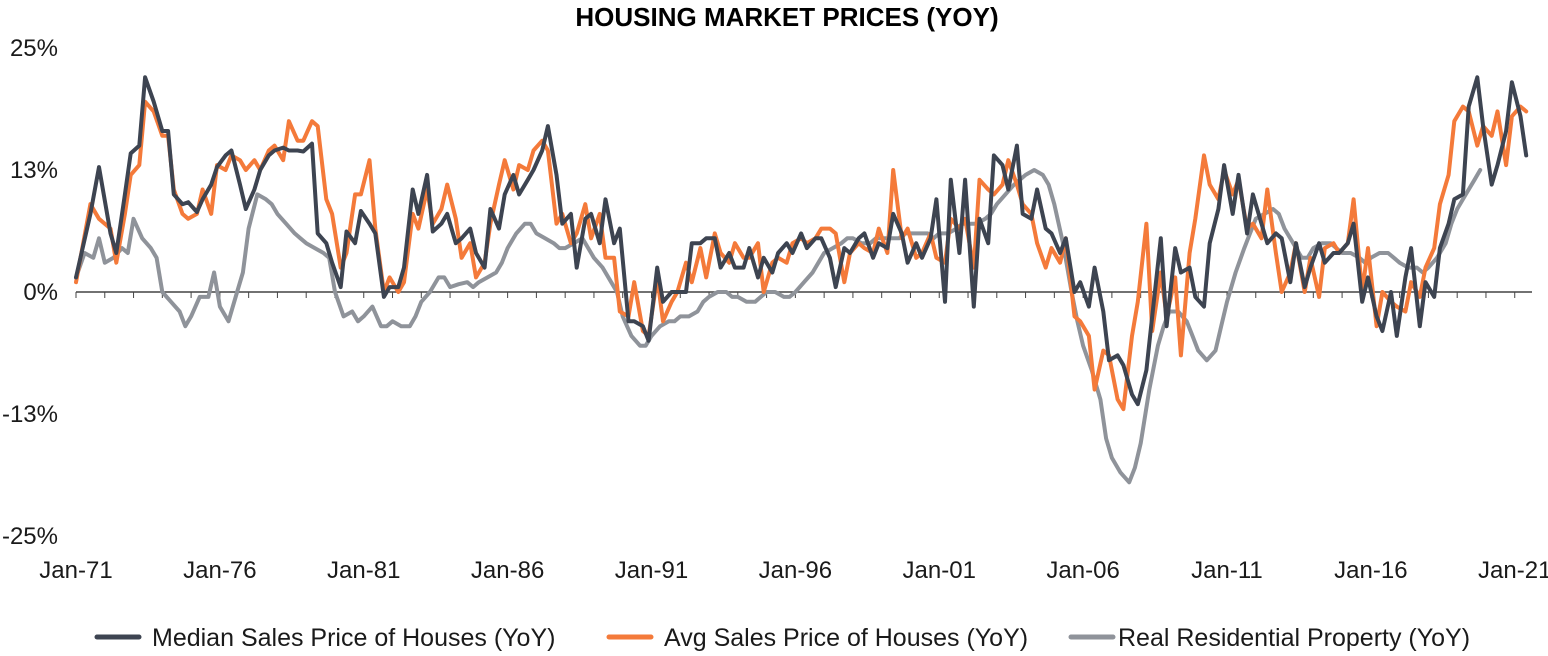 This screenshot has width=1548, height=656. What do you see at coordinates (786, 17) in the screenshot?
I see `chart-title: HOUSING MARKET PRICES (YOY)` at bounding box center [786, 17].